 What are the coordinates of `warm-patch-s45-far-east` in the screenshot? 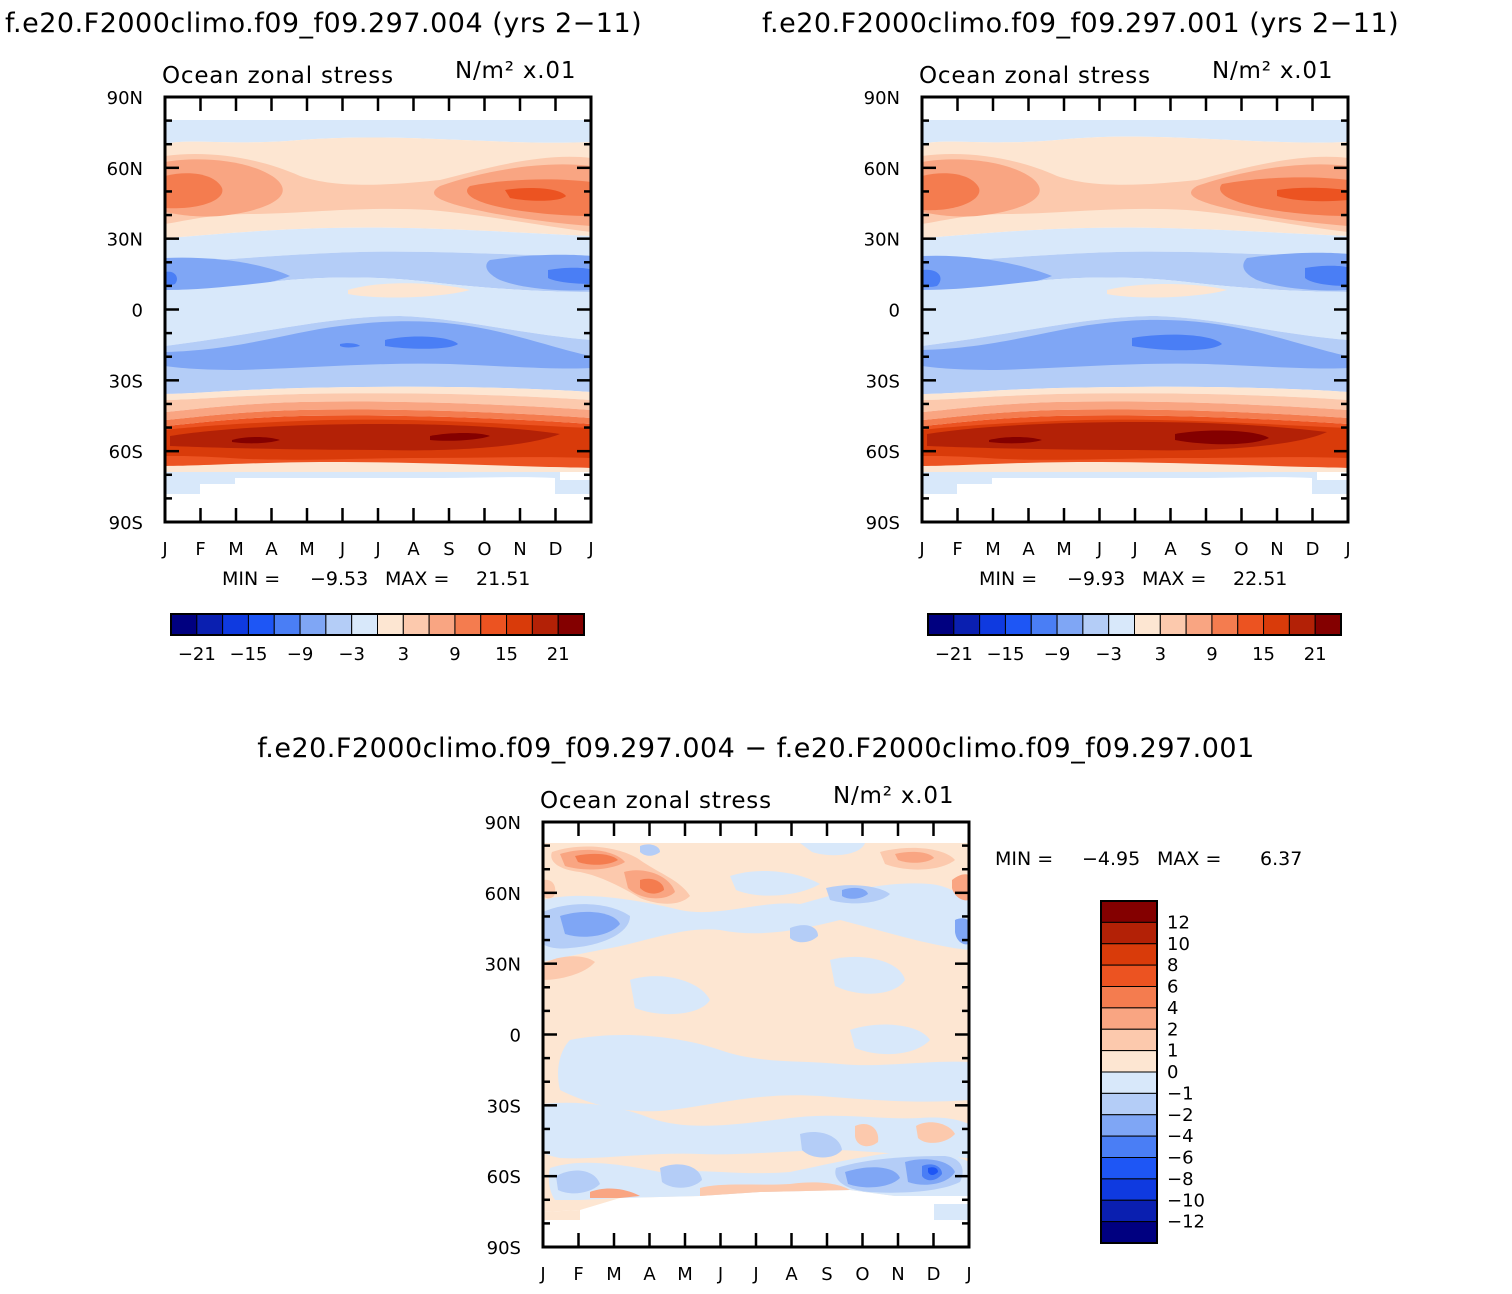 It's located at (935, 1132).